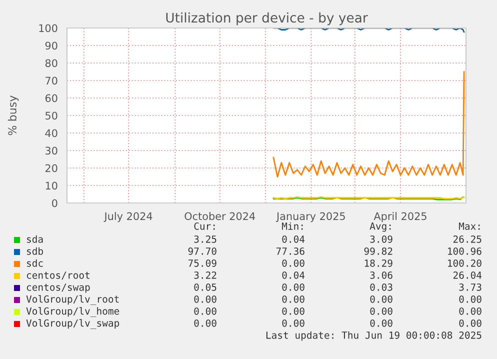 The image size is (497, 359). What do you see at coordinates (267, 19) in the screenshot?
I see `chart-title: Utilization per device - by year` at bounding box center [267, 19].